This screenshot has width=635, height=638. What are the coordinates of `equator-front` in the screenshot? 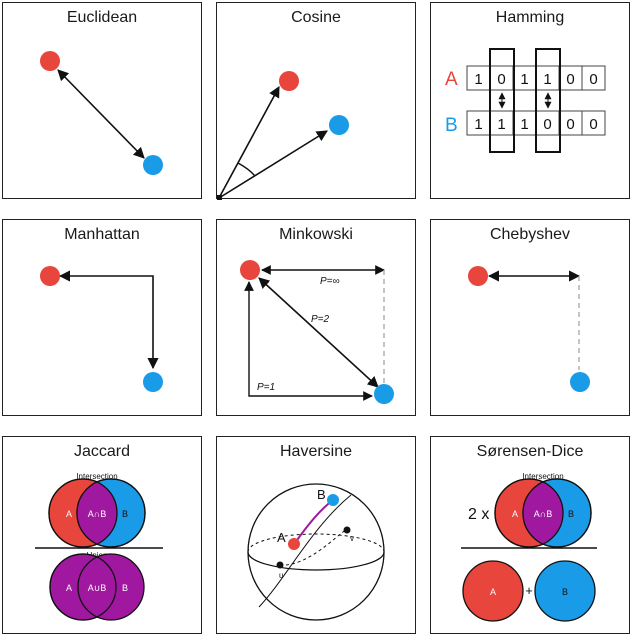 It's located at (316, 561).